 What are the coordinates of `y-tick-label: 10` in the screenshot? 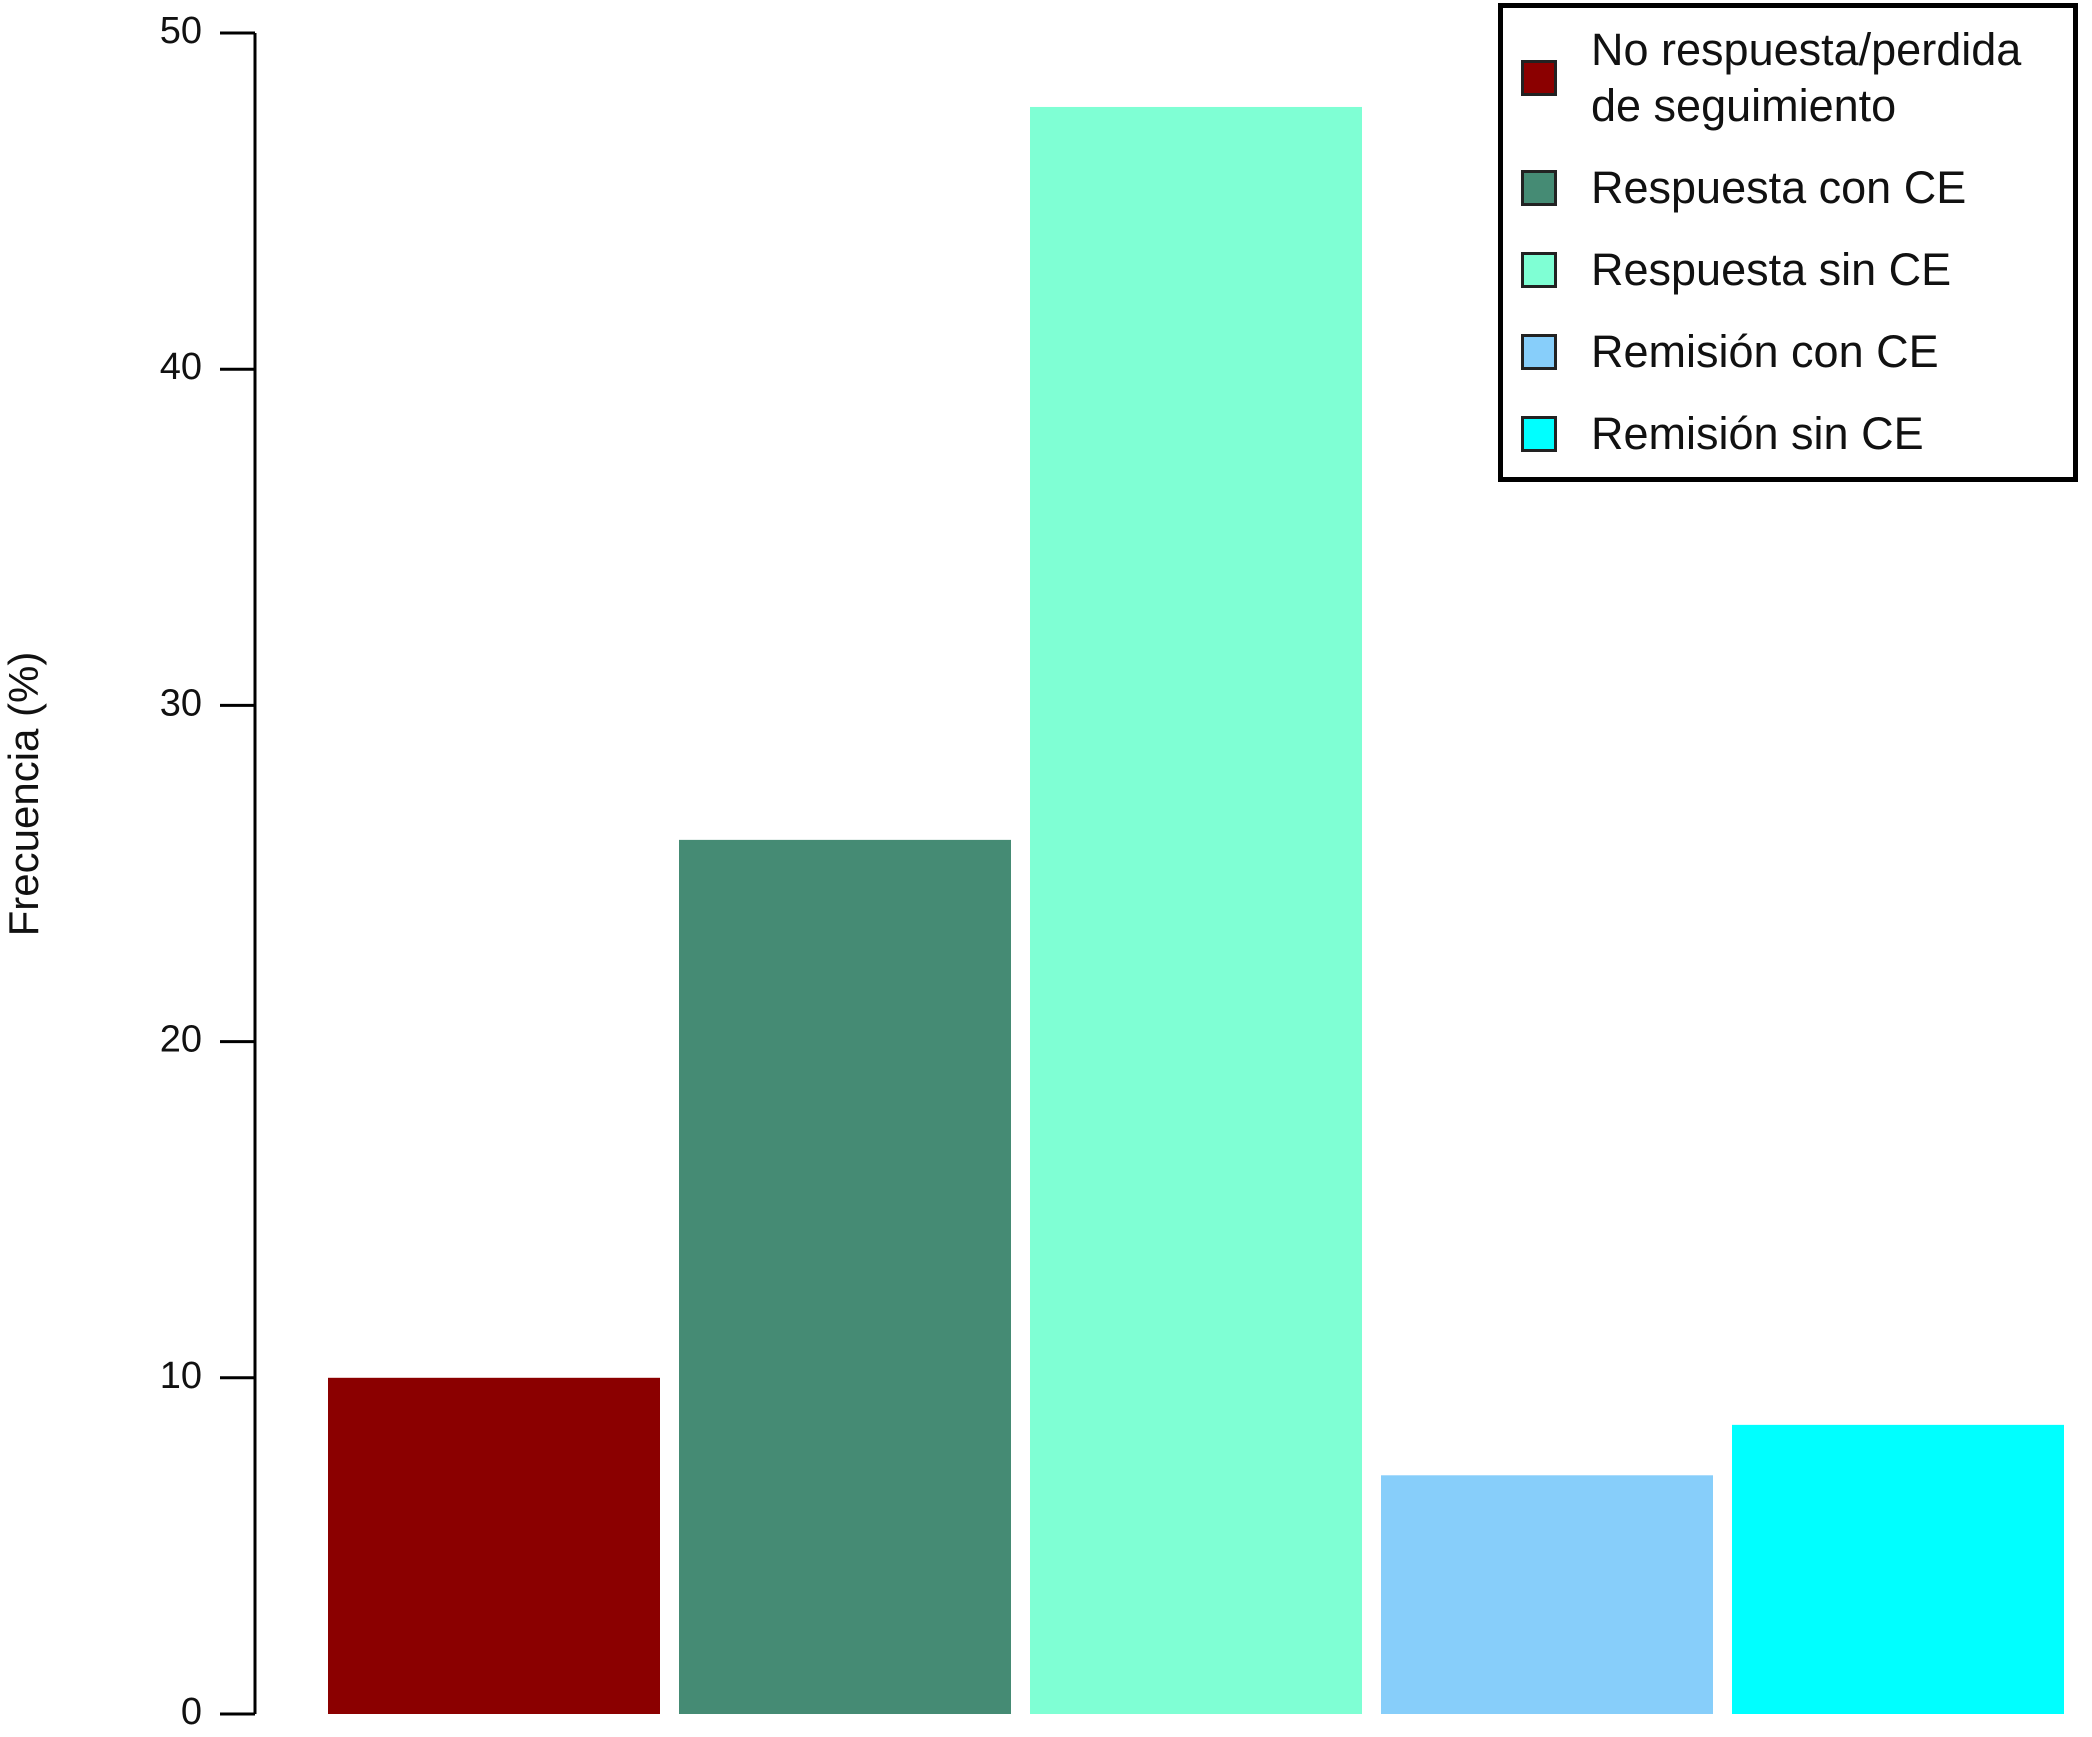 It's located at (181, 1376).